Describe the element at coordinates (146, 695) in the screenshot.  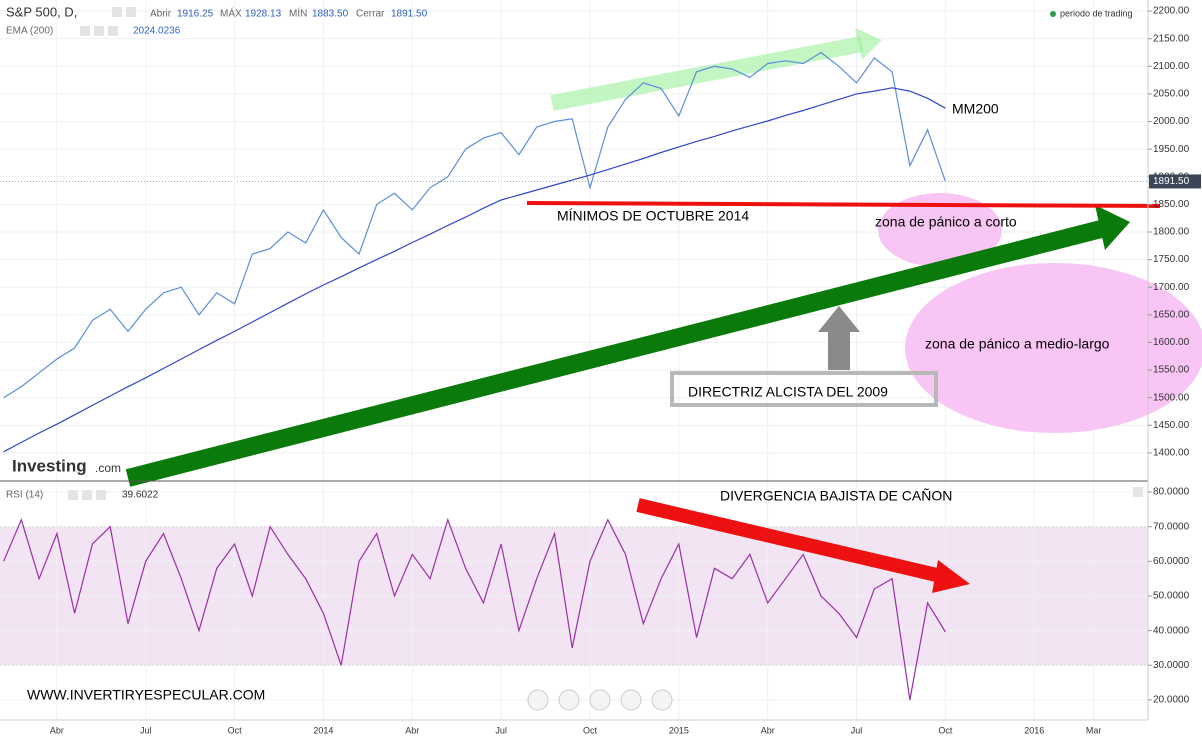
I see `website: WWW.INVERTIRYESPECULAR.COM` at that location.